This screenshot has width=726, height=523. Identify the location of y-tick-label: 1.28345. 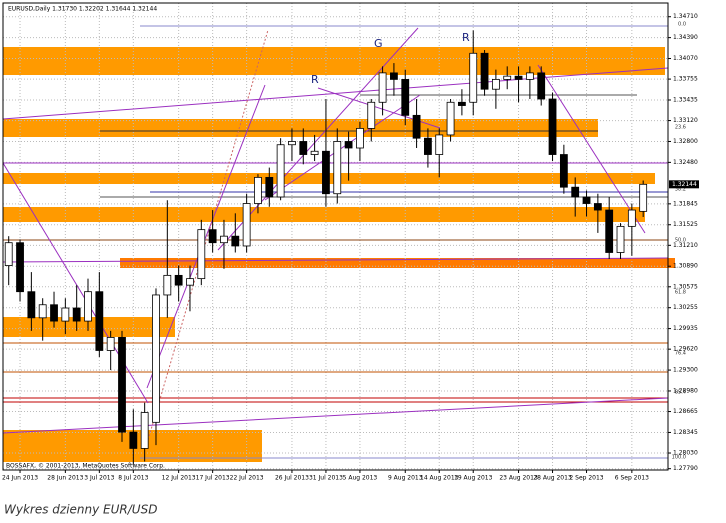
(685, 432).